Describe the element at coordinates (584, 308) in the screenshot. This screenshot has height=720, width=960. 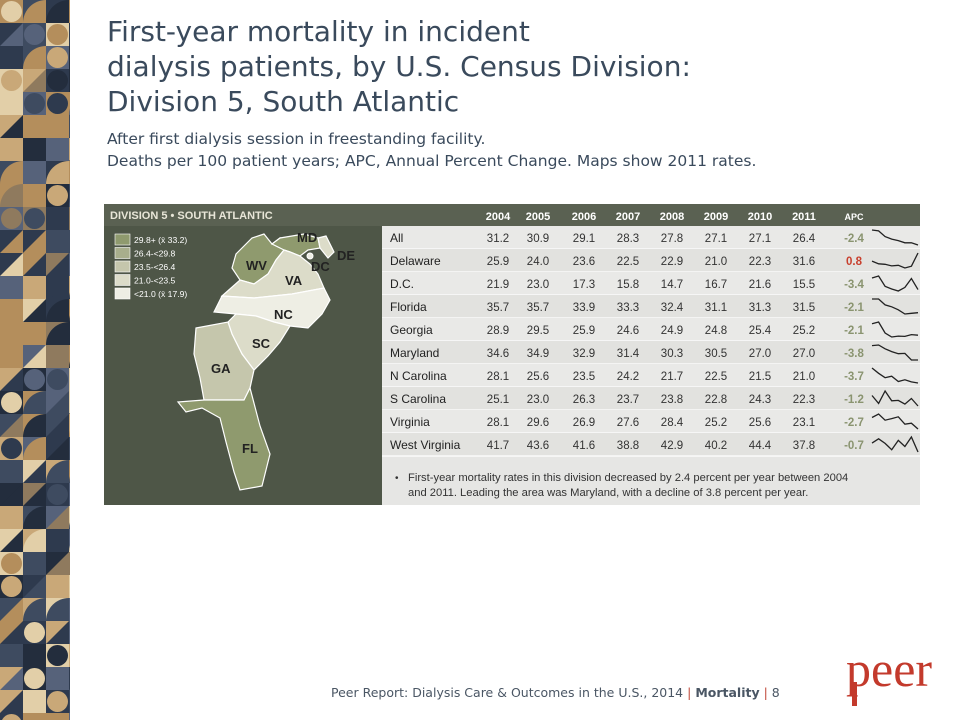
I see `data-cell: 33.9` at that location.